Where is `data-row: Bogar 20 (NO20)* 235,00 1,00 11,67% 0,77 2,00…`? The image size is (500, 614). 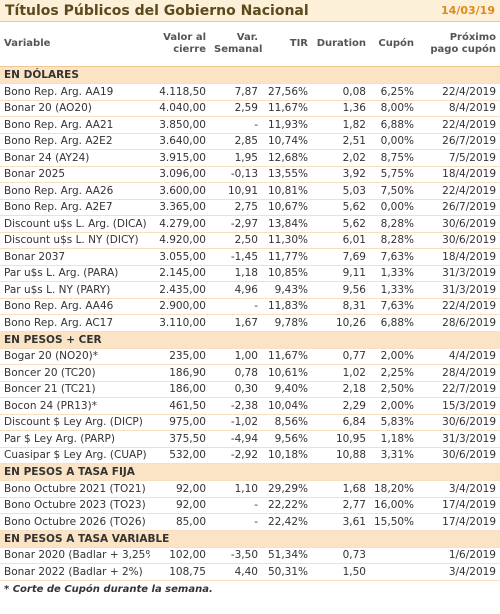
data-row: Bogar 20 (NO20)* 235,00 1,00 11,67% 0,77 2,00… is located at coordinates (250, 356).